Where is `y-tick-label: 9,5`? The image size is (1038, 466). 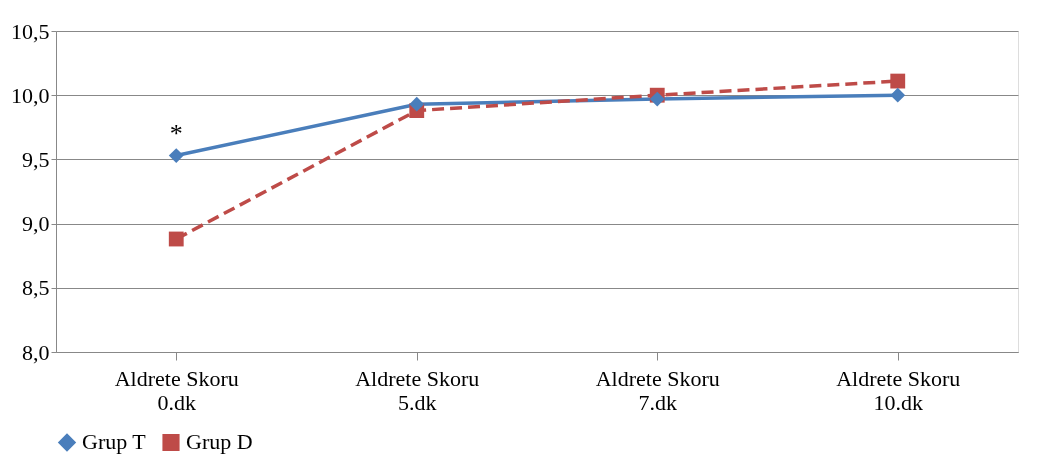
y-tick-label: 9,5 is located at coordinates (36, 159).